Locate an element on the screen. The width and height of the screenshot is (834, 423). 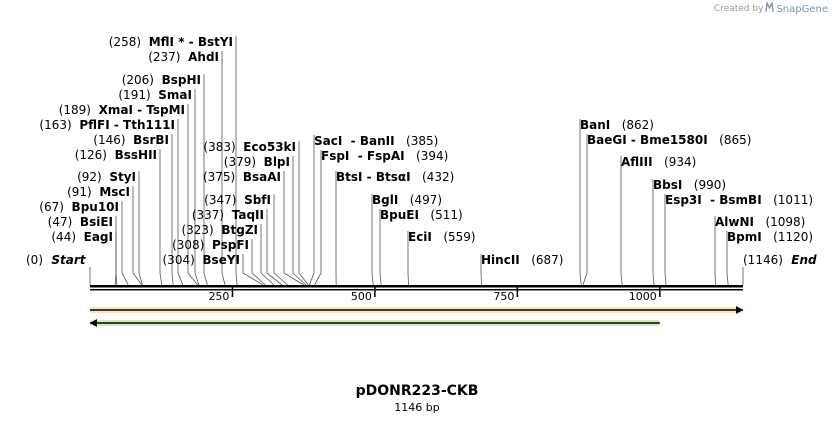
site-pos-start: (0) is located at coordinates (34, 260).